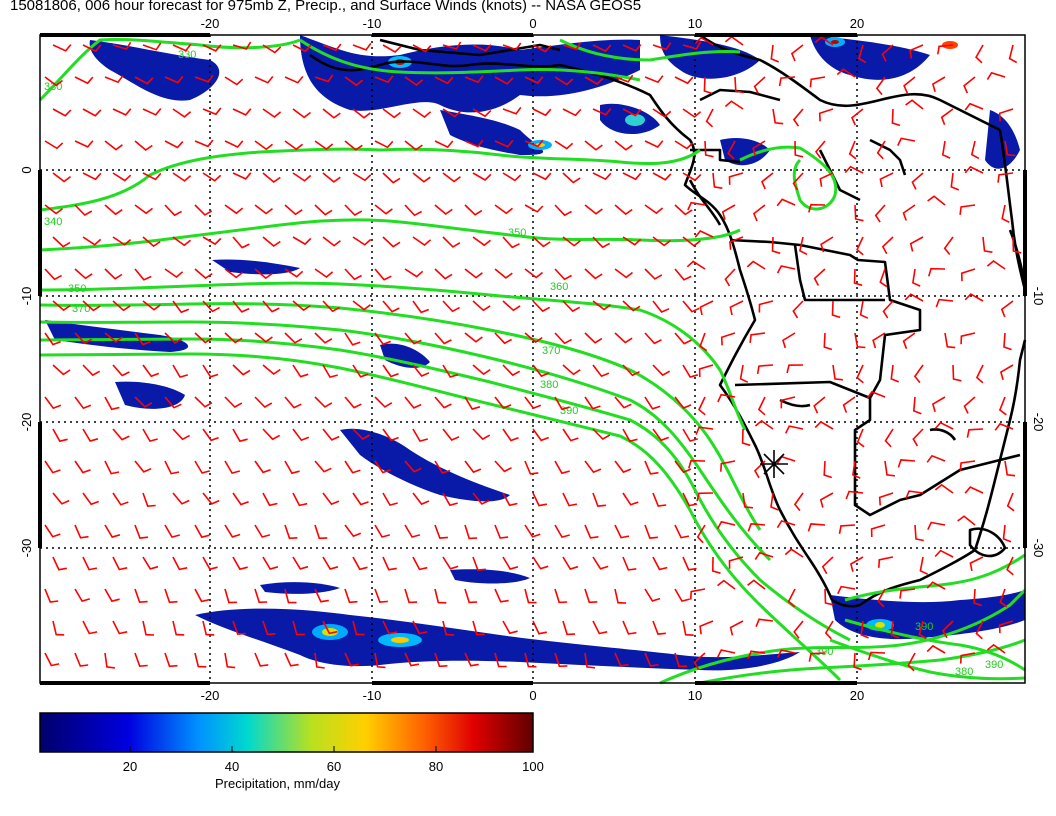 The width and height of the screenshot is (1056, 816). What do you see at coordinates (549, 385) in the screenshot?
I see `contour-label: 380` at bounding box center [549, 385].